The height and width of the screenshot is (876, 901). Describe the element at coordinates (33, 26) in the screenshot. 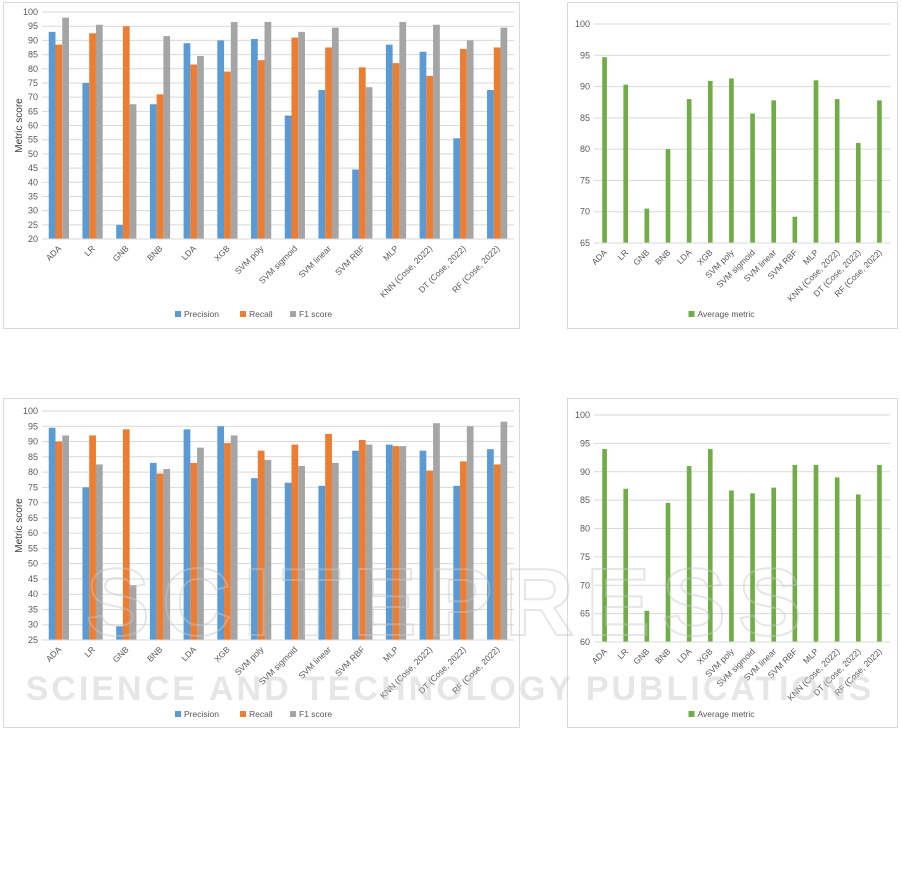

I see `y-tick-label: 95` at that location.